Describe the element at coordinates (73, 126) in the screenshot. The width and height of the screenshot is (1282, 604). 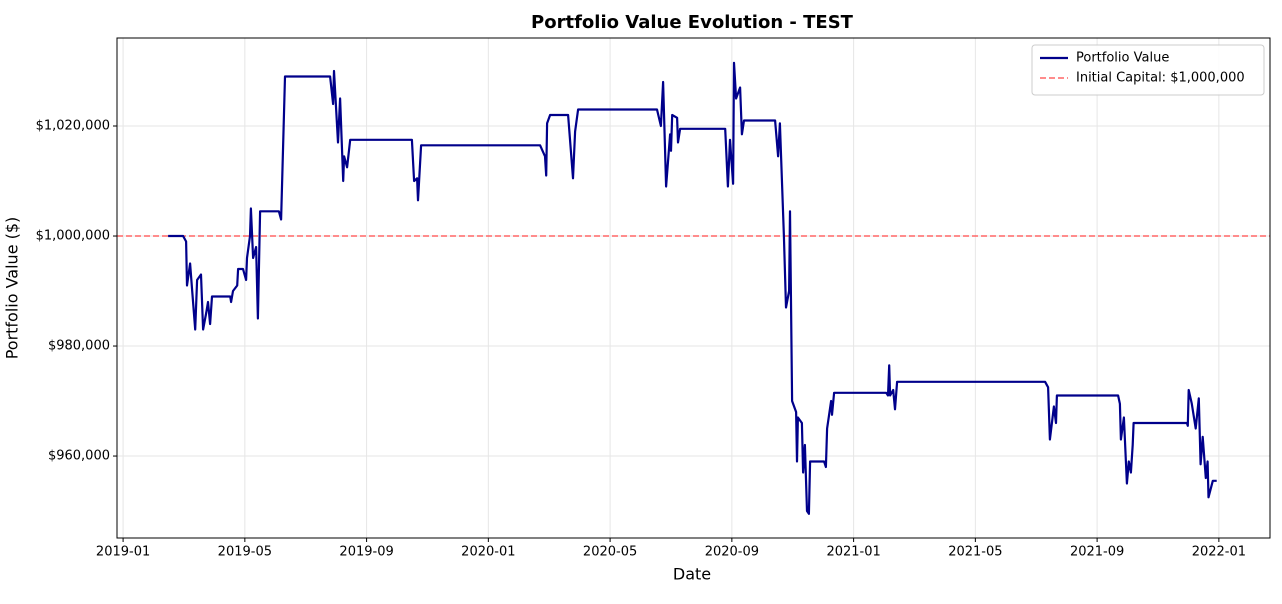
I see `y-tick-label: $1,020,000` at that location.